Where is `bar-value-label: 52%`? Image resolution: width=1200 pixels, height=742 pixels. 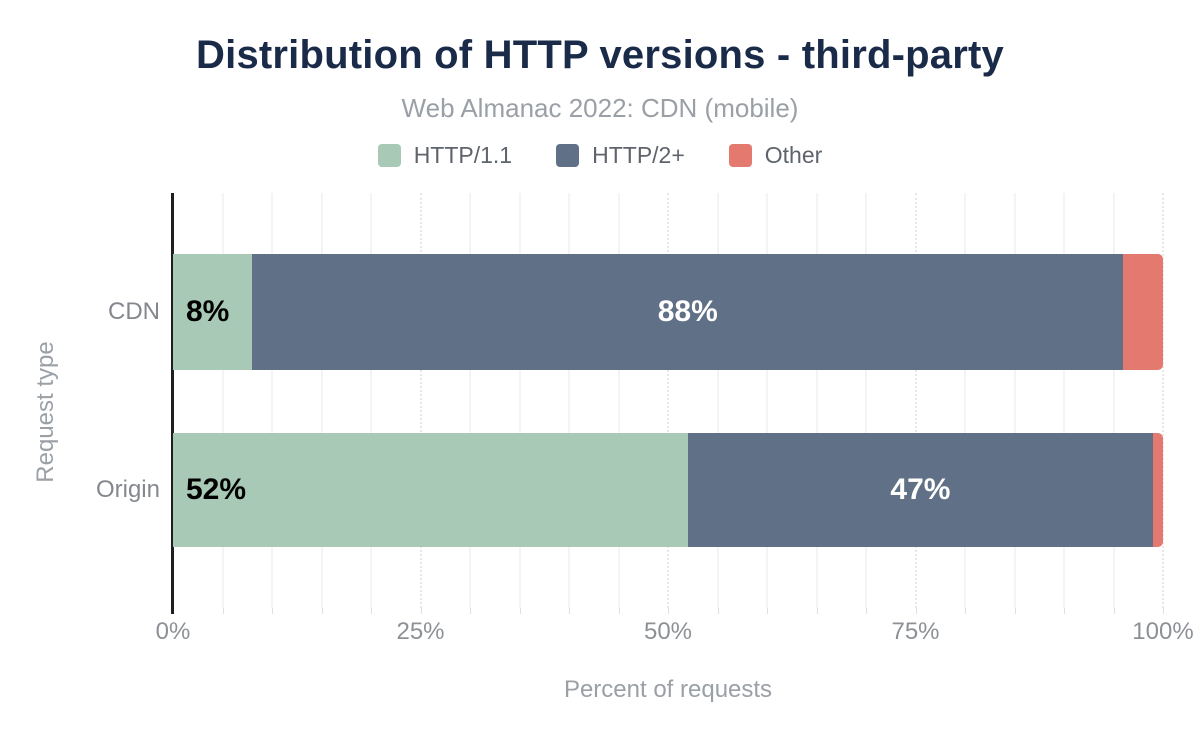
bar-value-label: 52% is located at coordinates (216, 489).